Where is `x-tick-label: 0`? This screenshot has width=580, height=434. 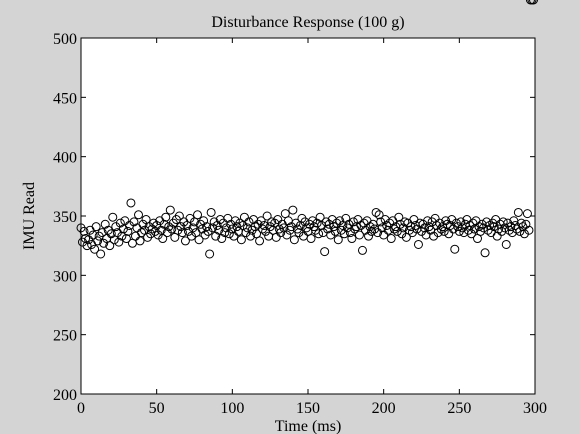
x-tick-label: 0 is located at coordinates (81, 408).